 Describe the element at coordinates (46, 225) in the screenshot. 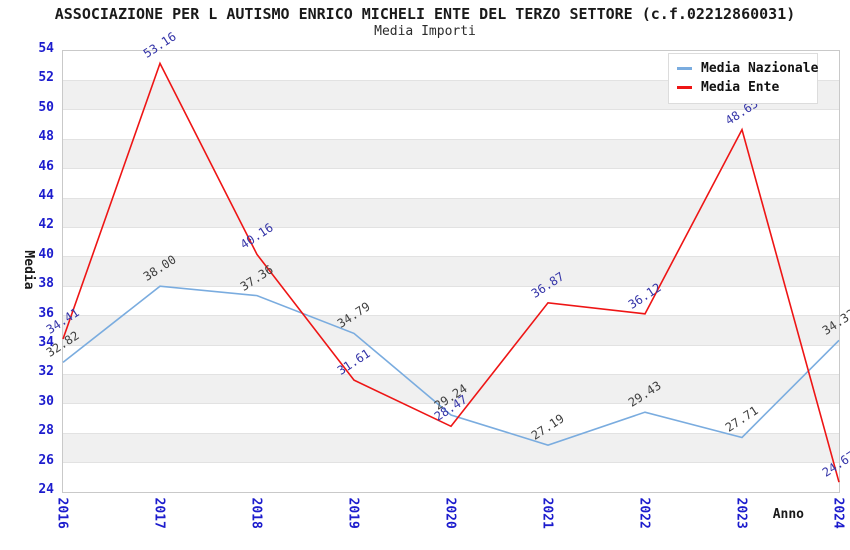

I see `y-tick-label: 42` at that location.